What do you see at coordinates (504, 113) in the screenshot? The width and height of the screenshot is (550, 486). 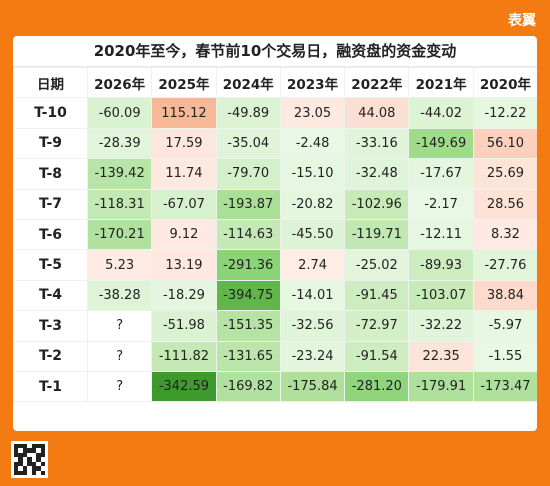 I see `table-cell: -12.22` at bounding box center [504, 113].